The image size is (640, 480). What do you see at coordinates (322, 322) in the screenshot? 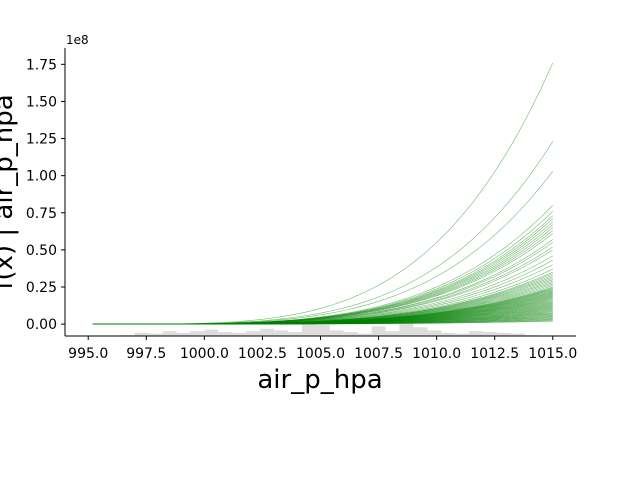
I see `pdp-curve` at bounding box center [322, 322].